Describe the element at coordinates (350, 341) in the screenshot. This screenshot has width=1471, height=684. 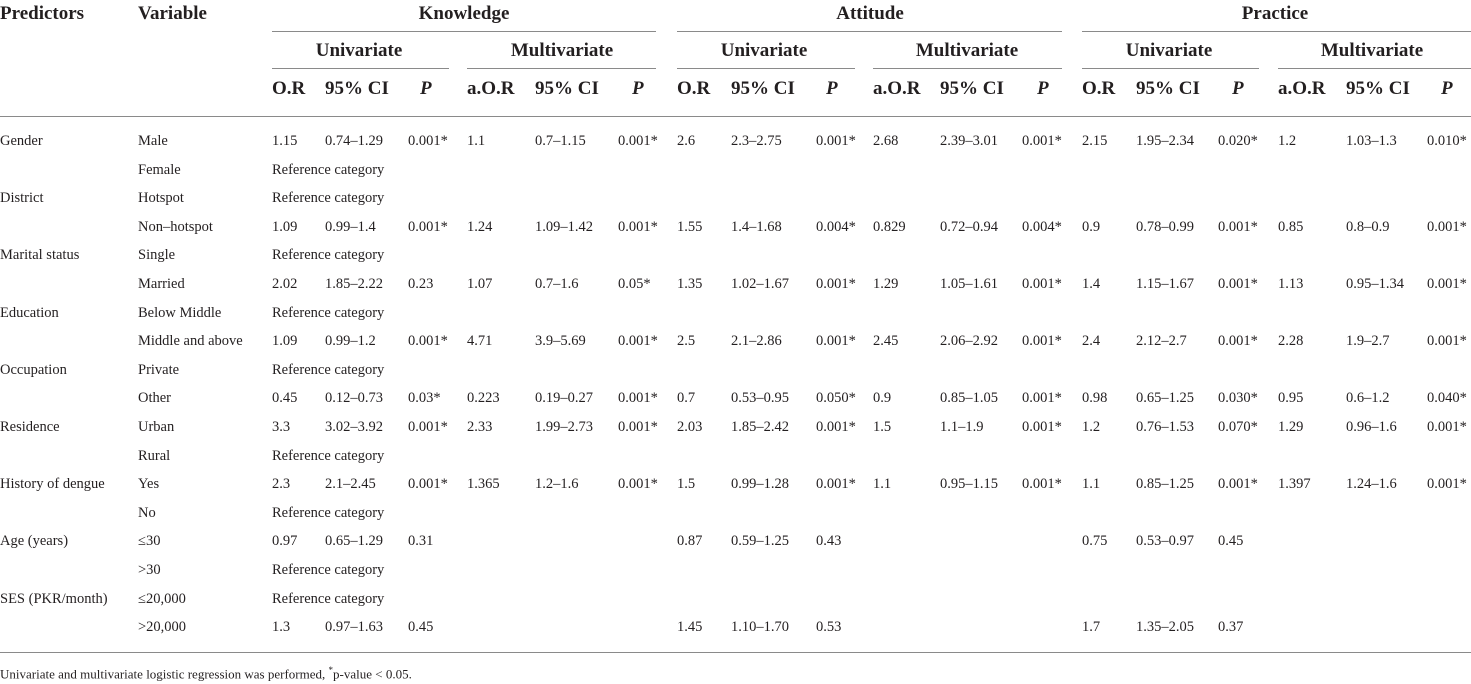
I see `table-cell: 0.99–1.2` at that location.